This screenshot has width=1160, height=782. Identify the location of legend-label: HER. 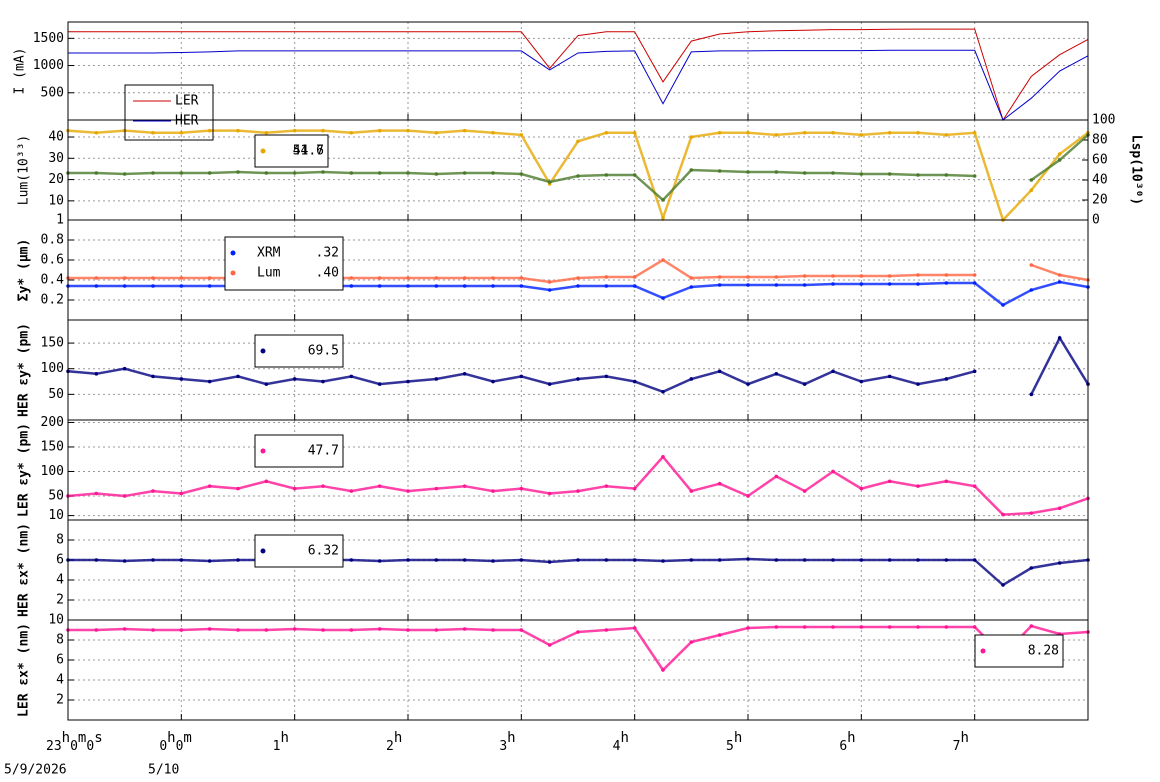
(187, 121).